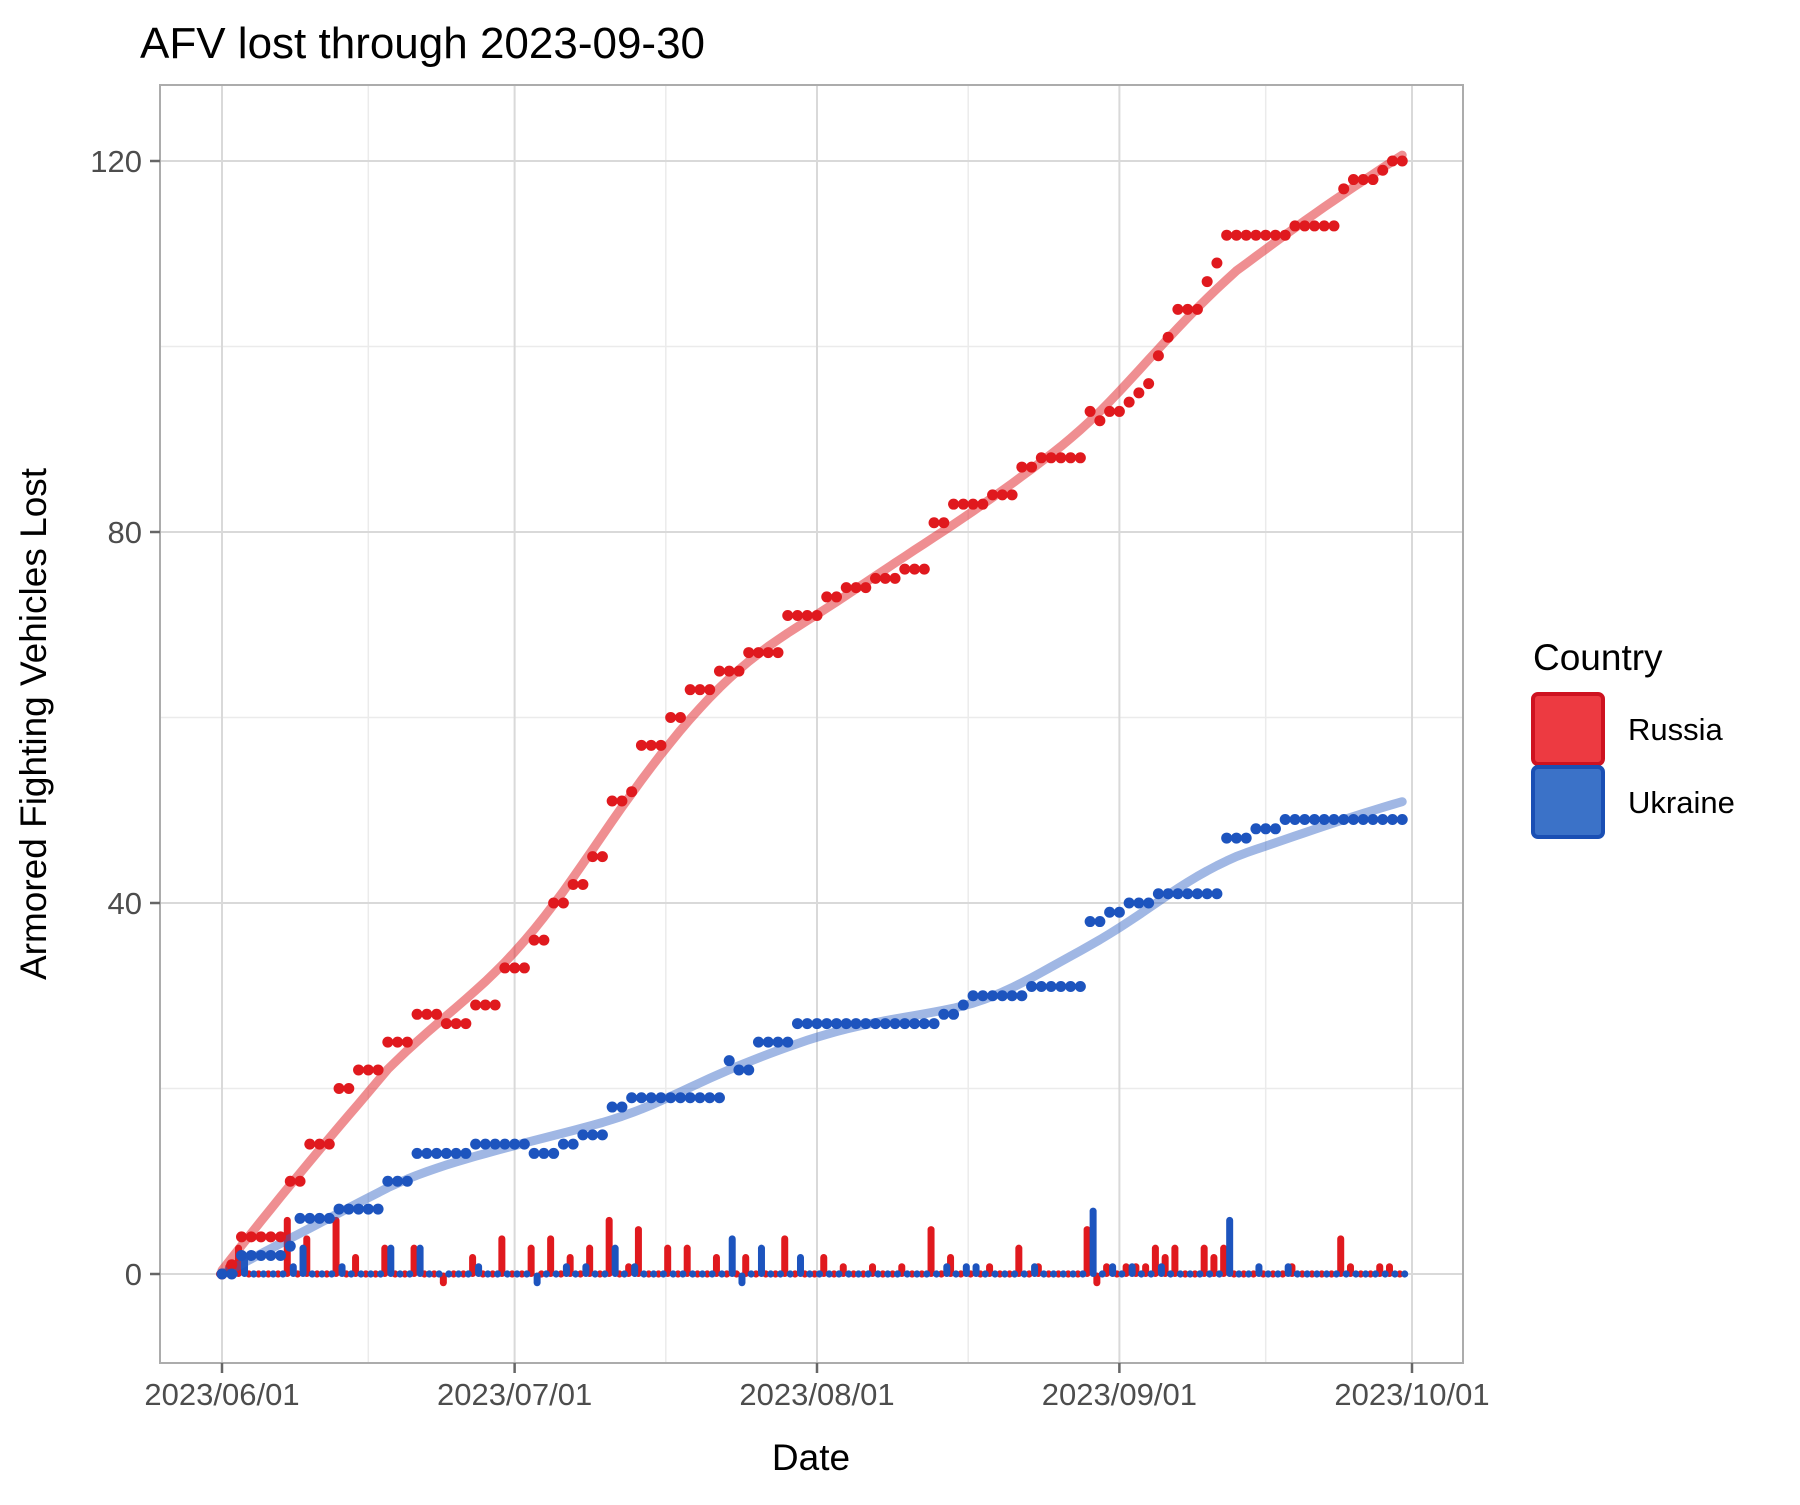 The image size is (1800, 1505). What do you see at coordinates (133, 1274) in the screenshot?
I see `y-tick-label: 0` at bounding box center [133, 1274].